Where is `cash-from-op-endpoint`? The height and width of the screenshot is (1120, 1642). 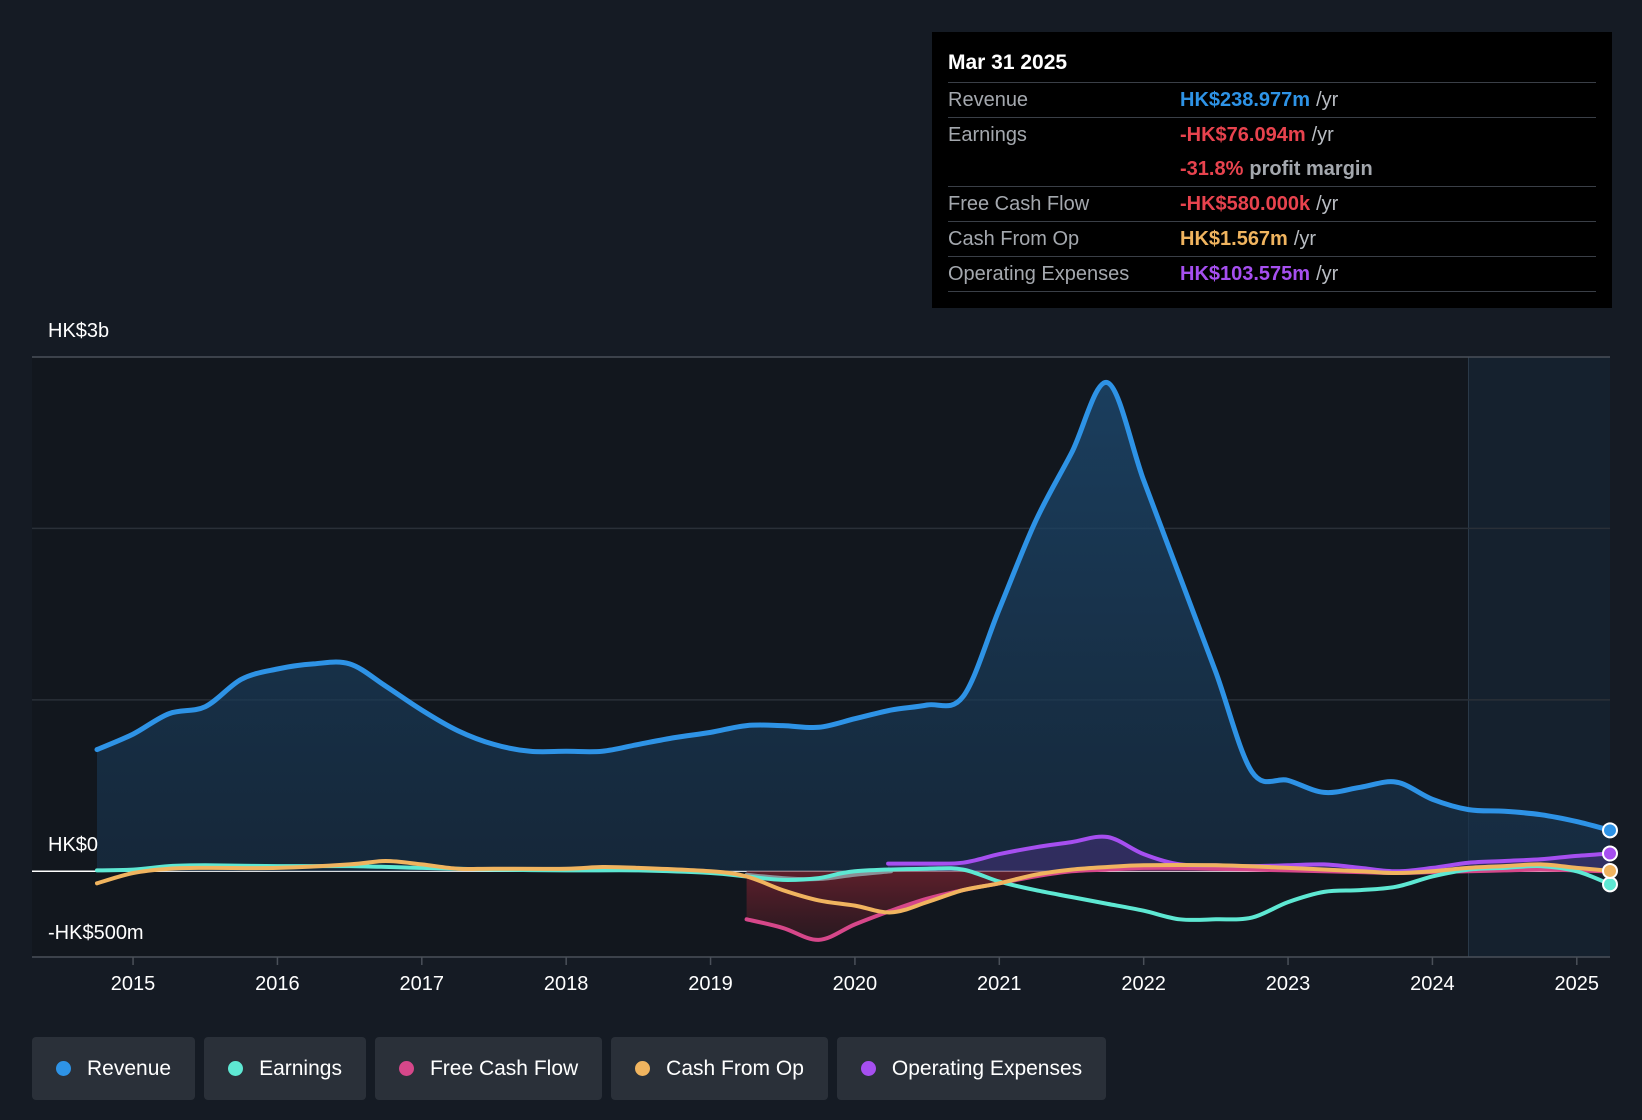
cash-from-op-endpoint is located at coordinates (1610, 870).